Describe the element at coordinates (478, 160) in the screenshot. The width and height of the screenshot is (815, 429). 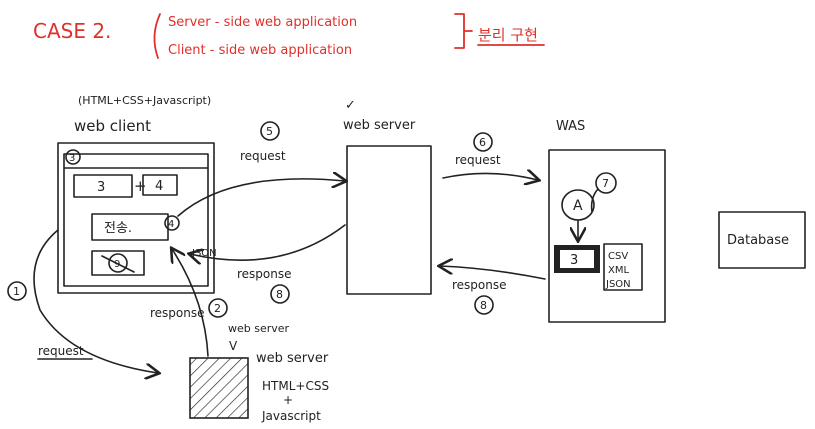
I see `step6-label: request` at that location.